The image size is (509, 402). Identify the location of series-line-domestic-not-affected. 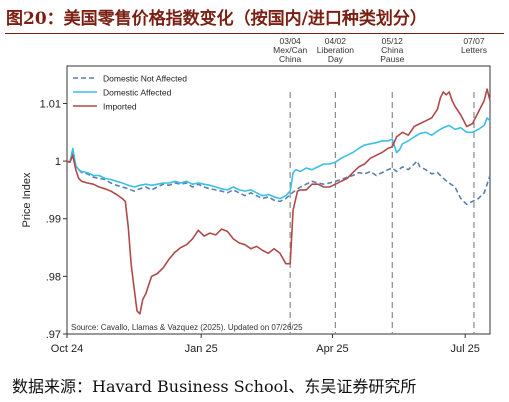
(278, 178).